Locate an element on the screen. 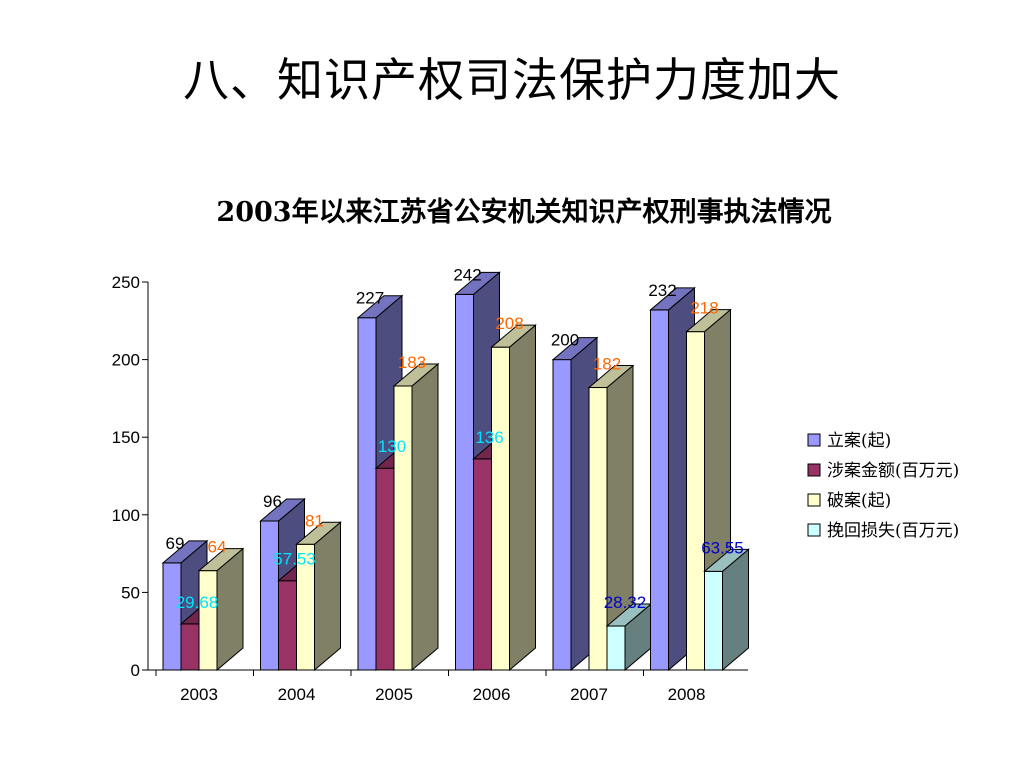 The image size is (1024, 768). bar-3-2003 is located at coordinates (221, 609).